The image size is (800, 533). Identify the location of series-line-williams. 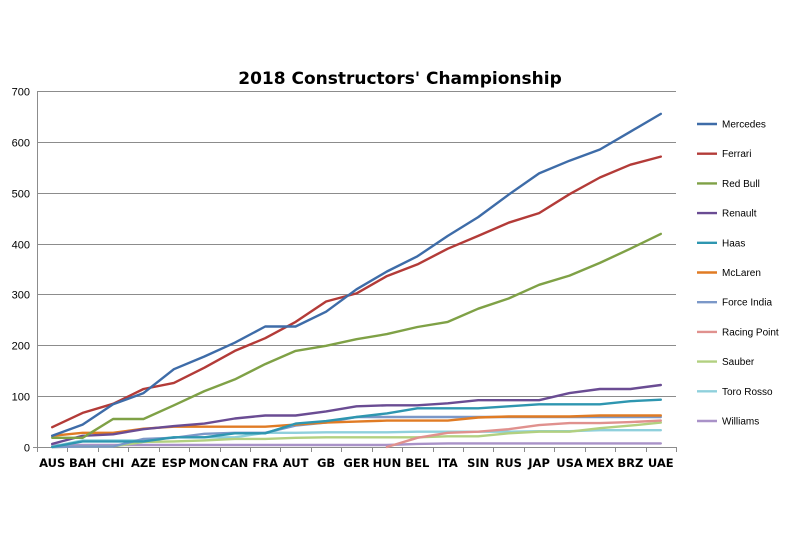
(356, 444).